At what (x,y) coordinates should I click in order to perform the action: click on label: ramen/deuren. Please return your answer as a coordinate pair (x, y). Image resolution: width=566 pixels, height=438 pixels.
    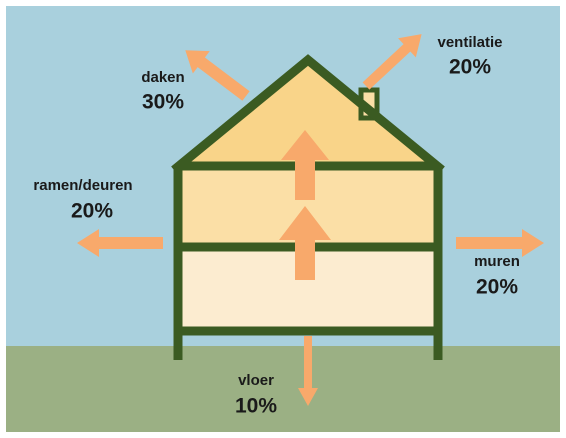
    Looking at the image, I should click on (82, 185).